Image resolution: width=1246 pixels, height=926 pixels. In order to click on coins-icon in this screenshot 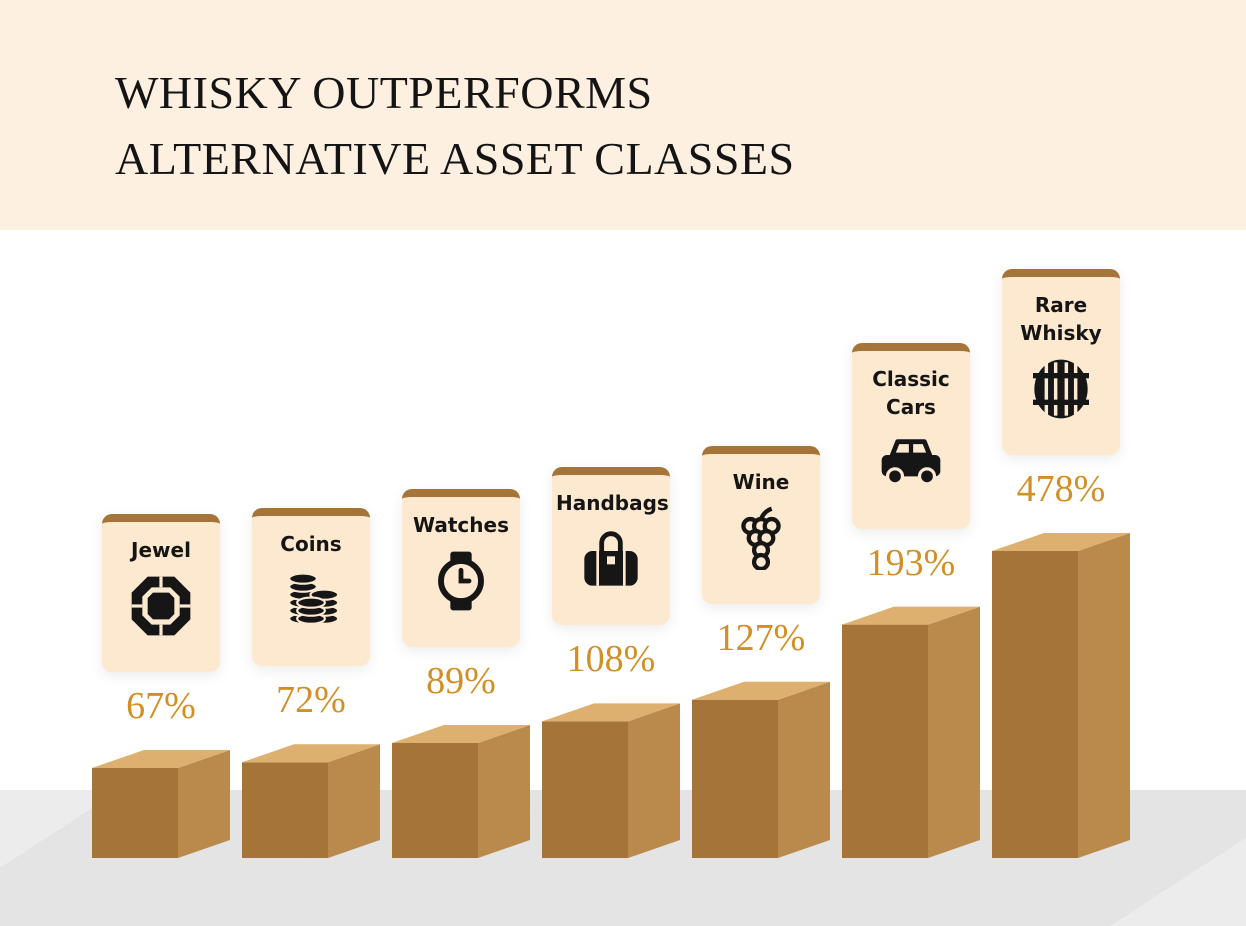, I will do `click(314, 599)`.